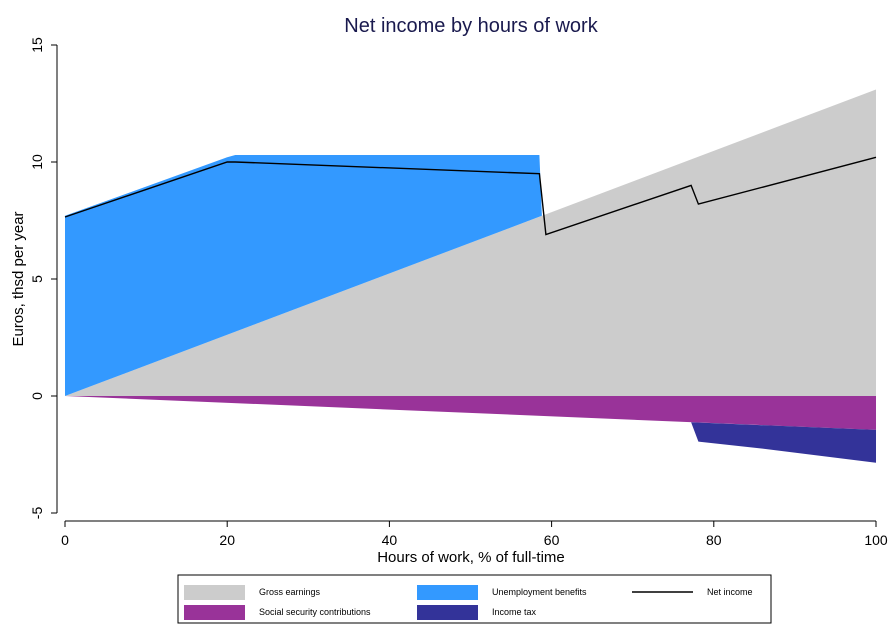  What do you see at coordinates (783, 442) in the screenshot?
I see `series-income-tax` at bounding box center [783, 442].